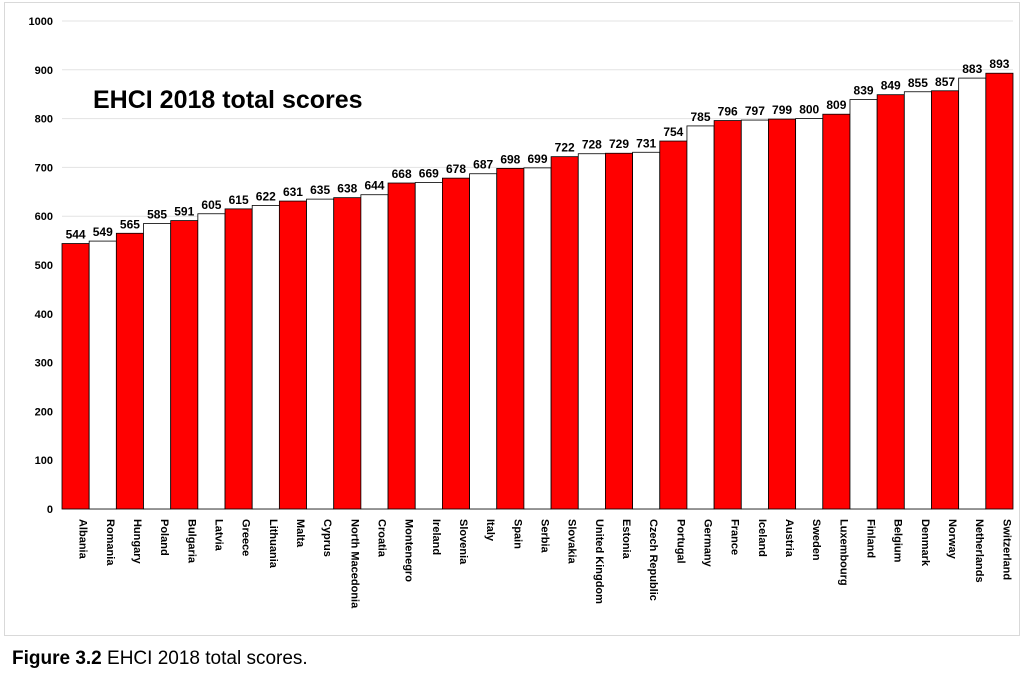 This screenshot has height=683, width=1024. Describe the element at coordinates (320, 190) in the screenshot. I see `data-label: 635` at that location.